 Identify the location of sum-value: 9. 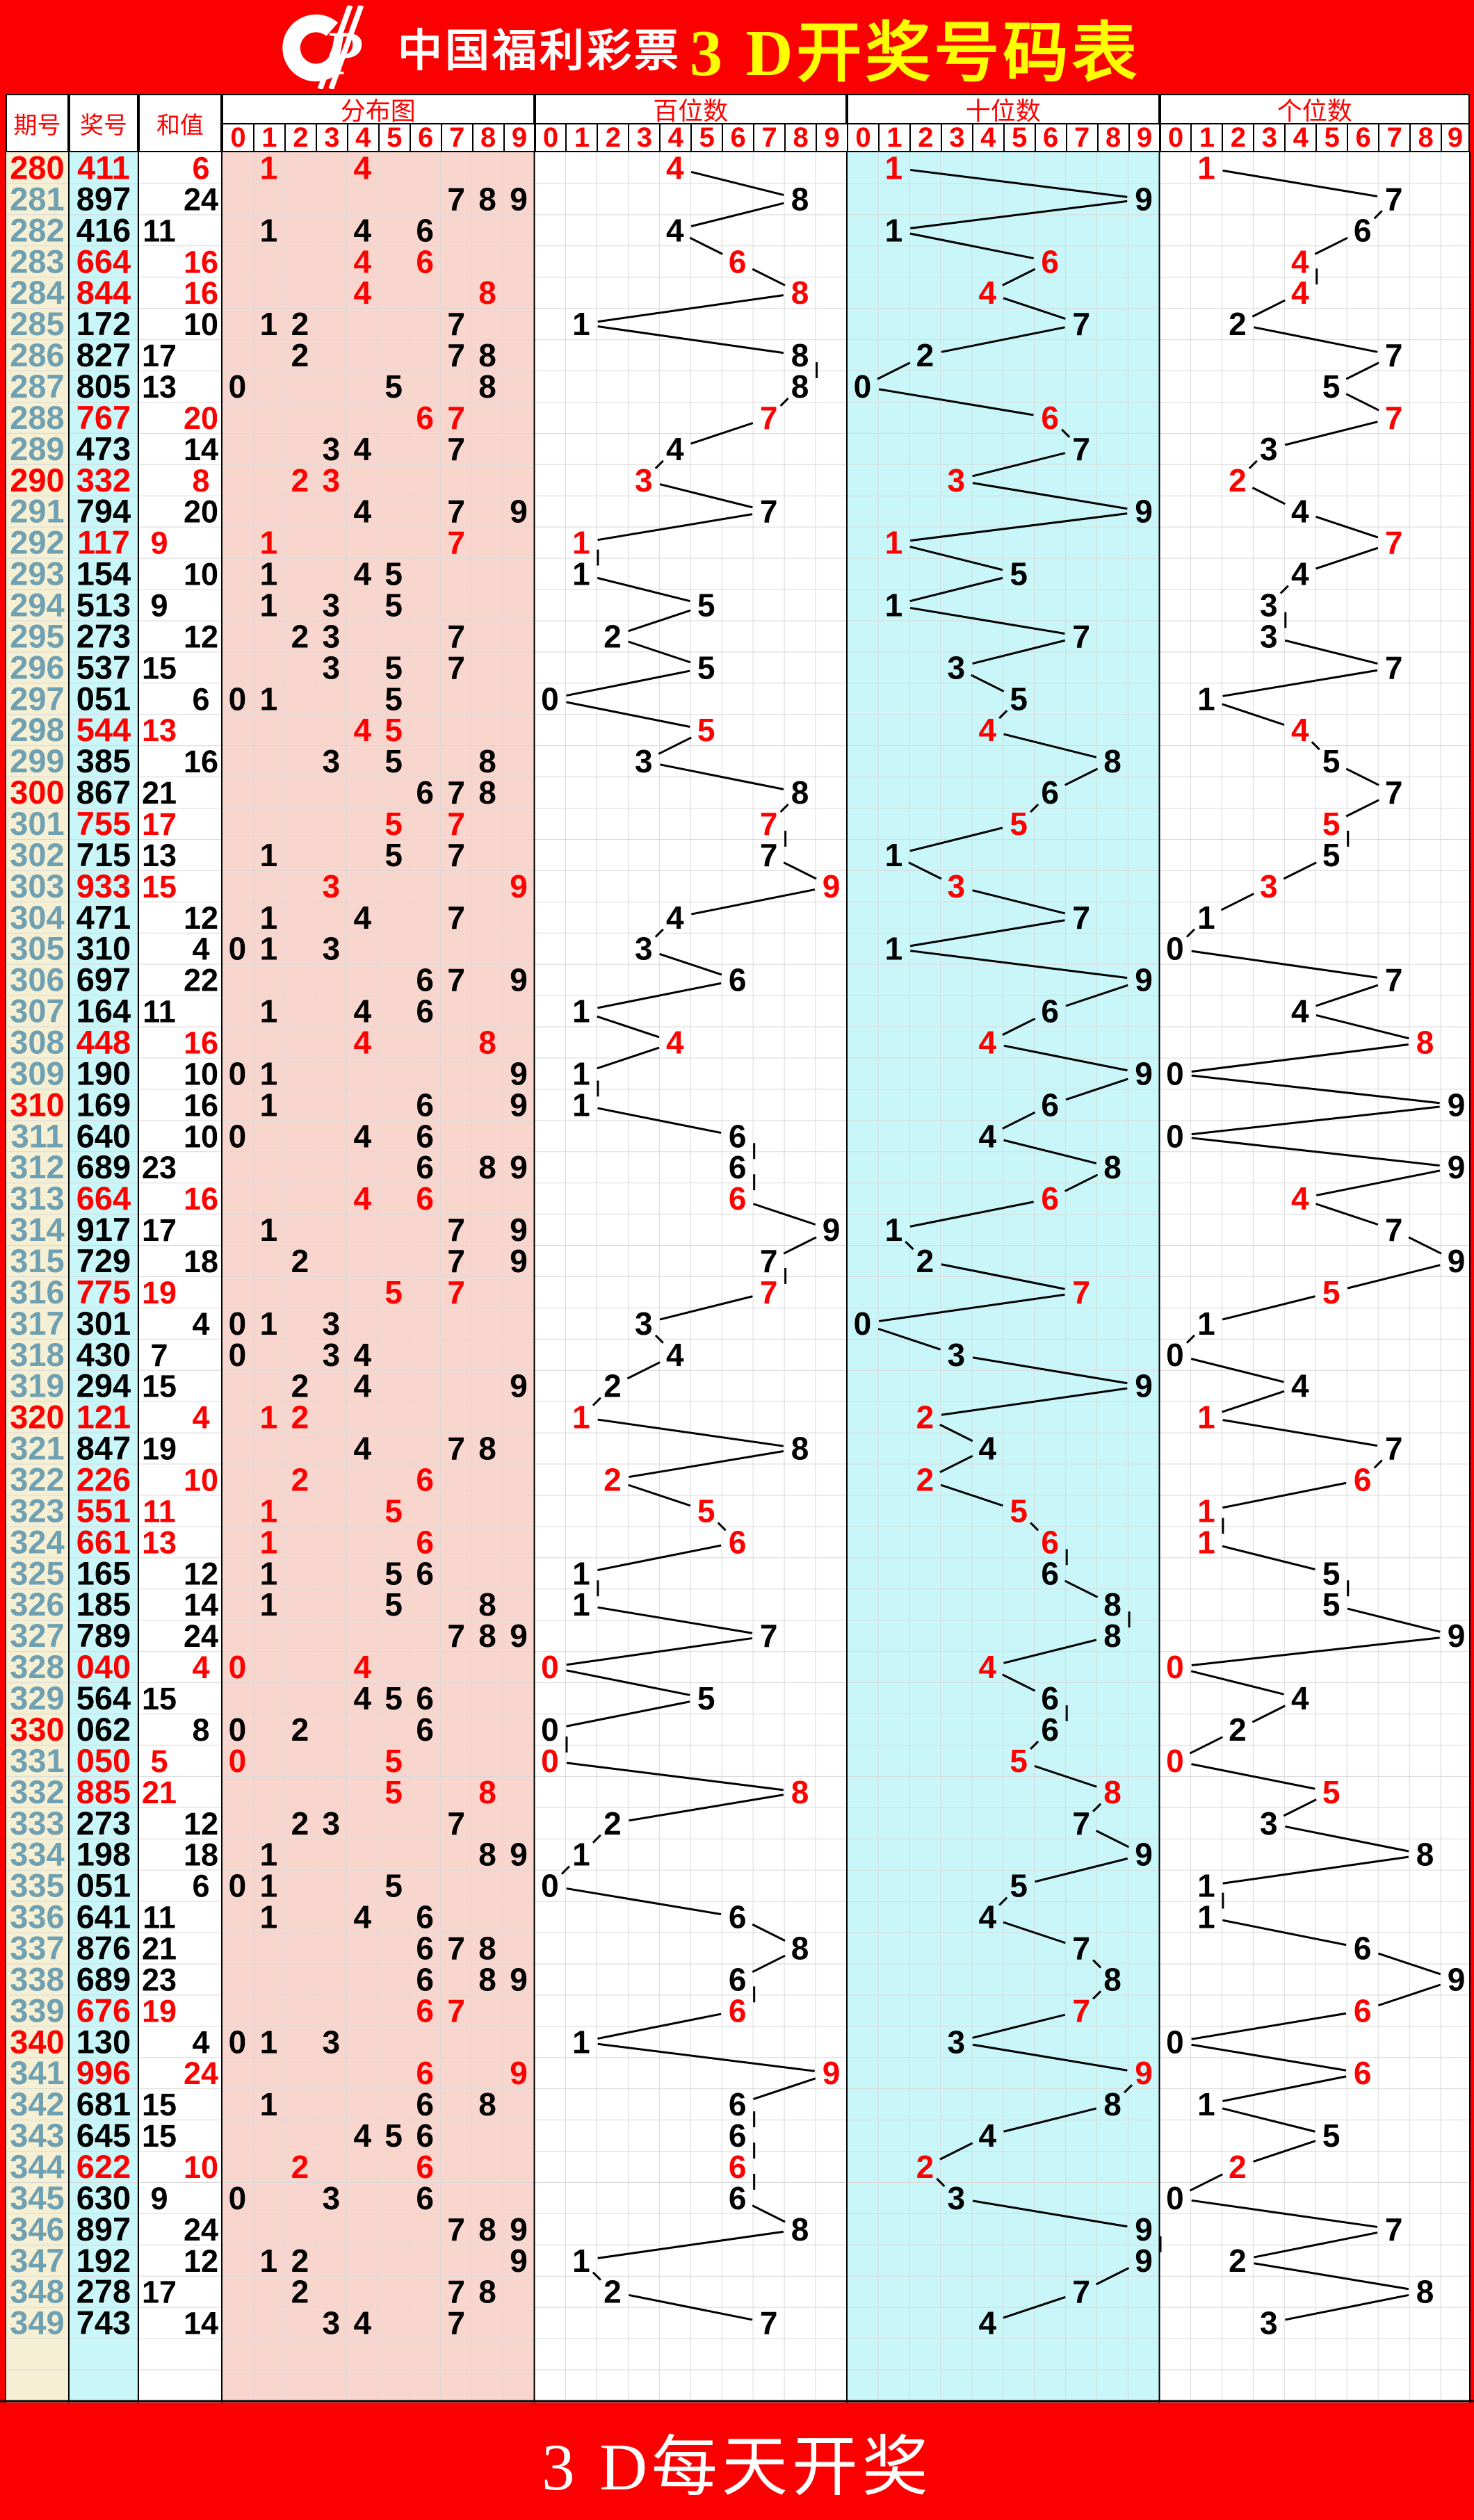
(159, 605).